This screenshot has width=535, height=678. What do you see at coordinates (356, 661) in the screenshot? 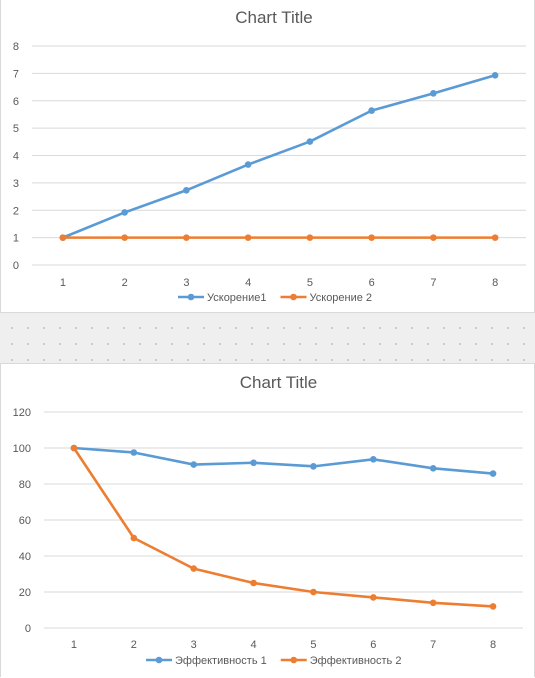
I see `legend-label: Эффективность 2` at bounding box center [356, 661].